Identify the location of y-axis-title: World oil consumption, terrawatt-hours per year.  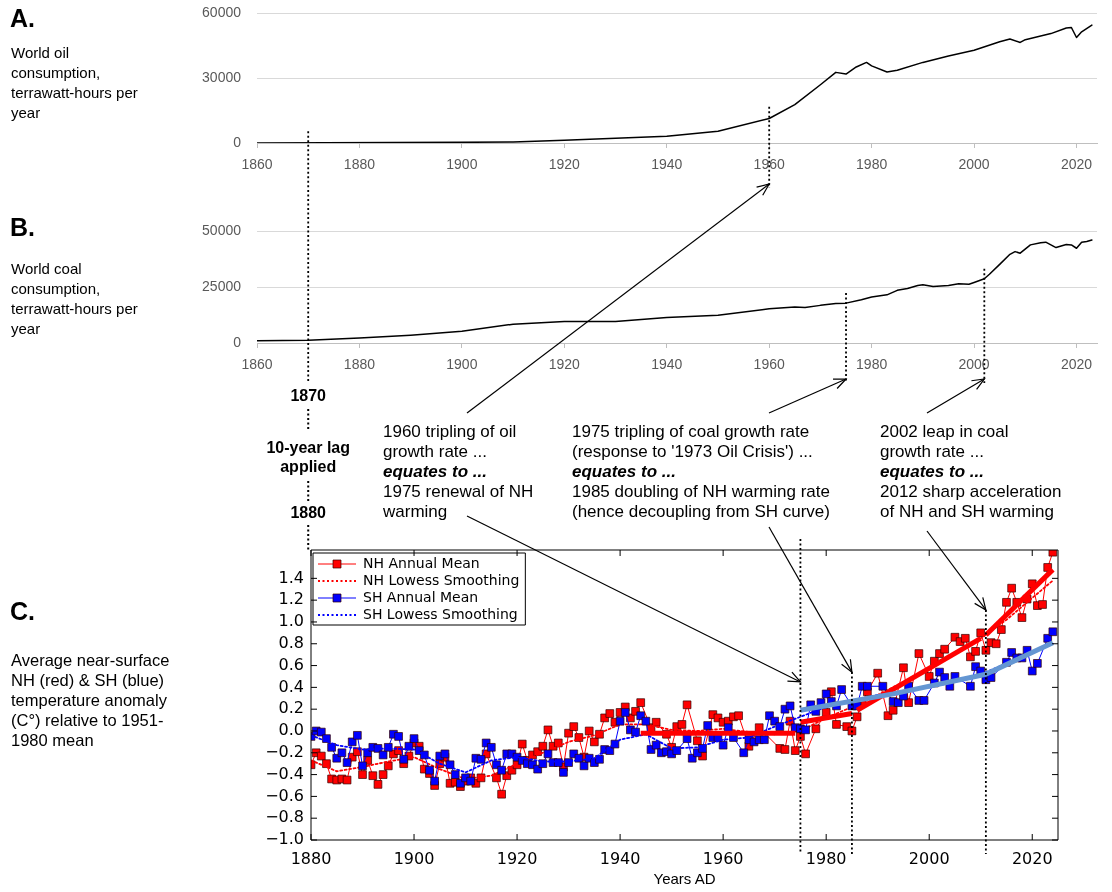
(75, 83).